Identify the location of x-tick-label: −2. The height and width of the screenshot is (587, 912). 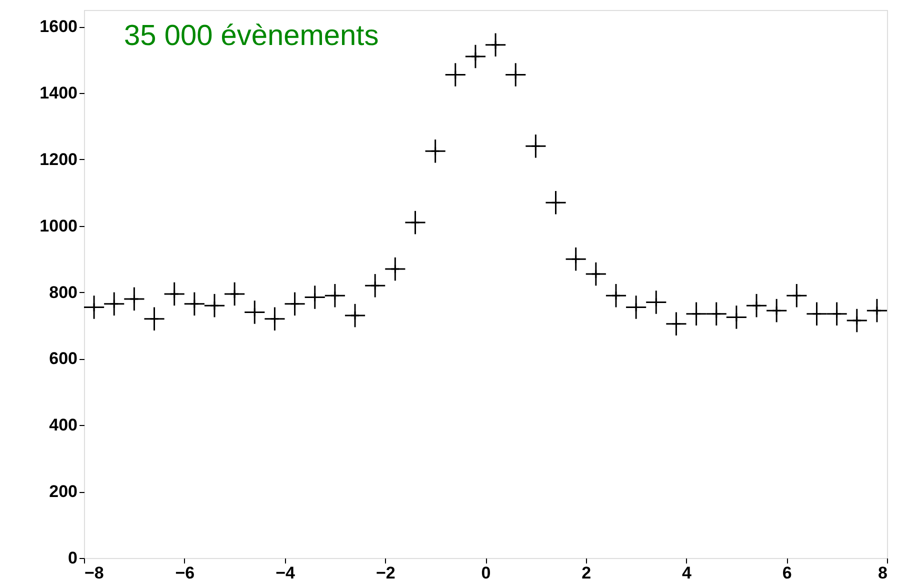
(386, 573).